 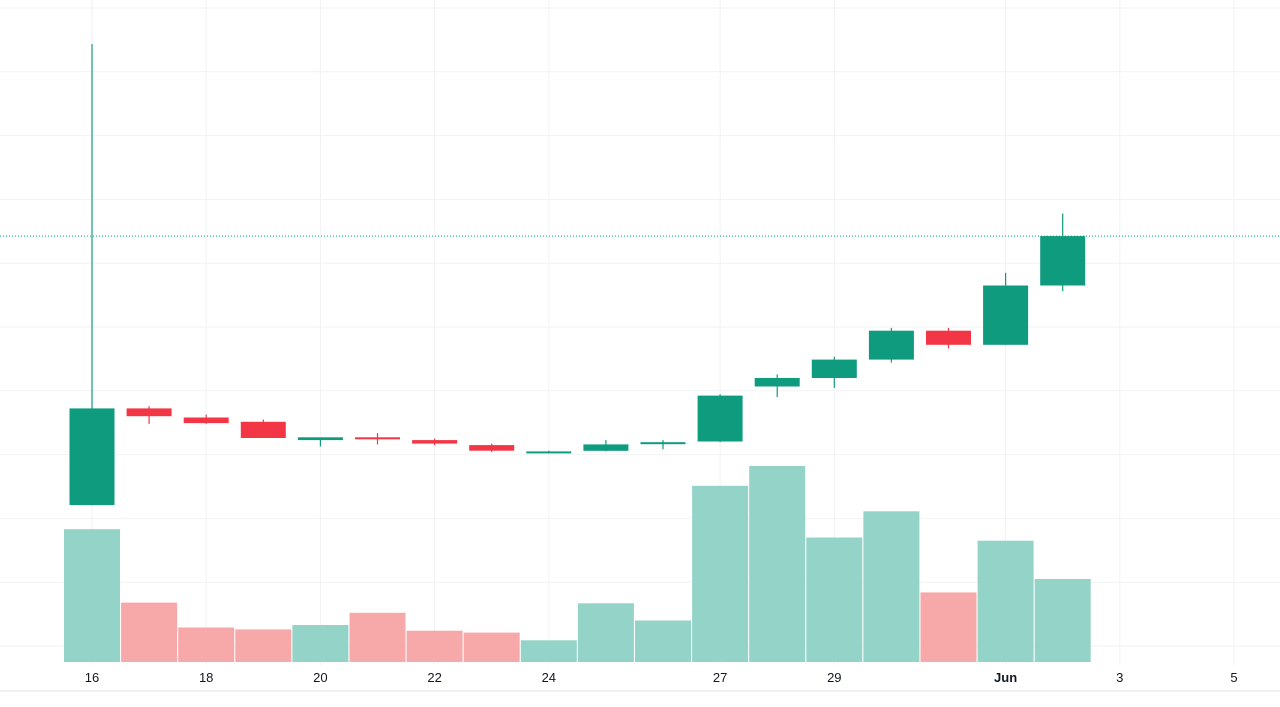 What do you see at coordinates (92, 677) in the screenshot?
I see `x-tick-label: 16` at bounding box center [92, 677].